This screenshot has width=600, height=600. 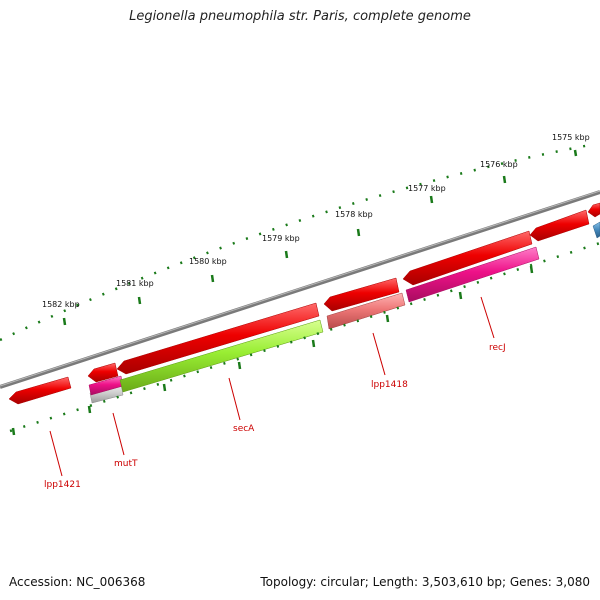 I want to click on accession-text: Accession: NC_006368, so click(x=77, y=582).